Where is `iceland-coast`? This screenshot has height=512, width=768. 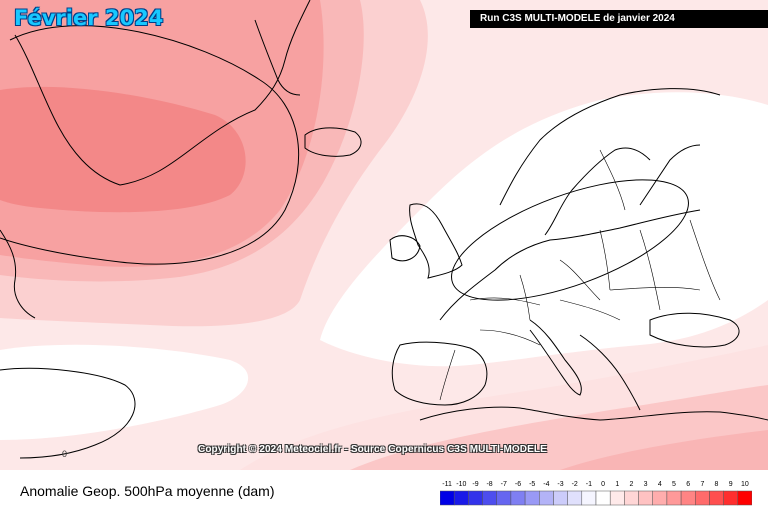
iceland-coast is located at coordinates (333, 142).